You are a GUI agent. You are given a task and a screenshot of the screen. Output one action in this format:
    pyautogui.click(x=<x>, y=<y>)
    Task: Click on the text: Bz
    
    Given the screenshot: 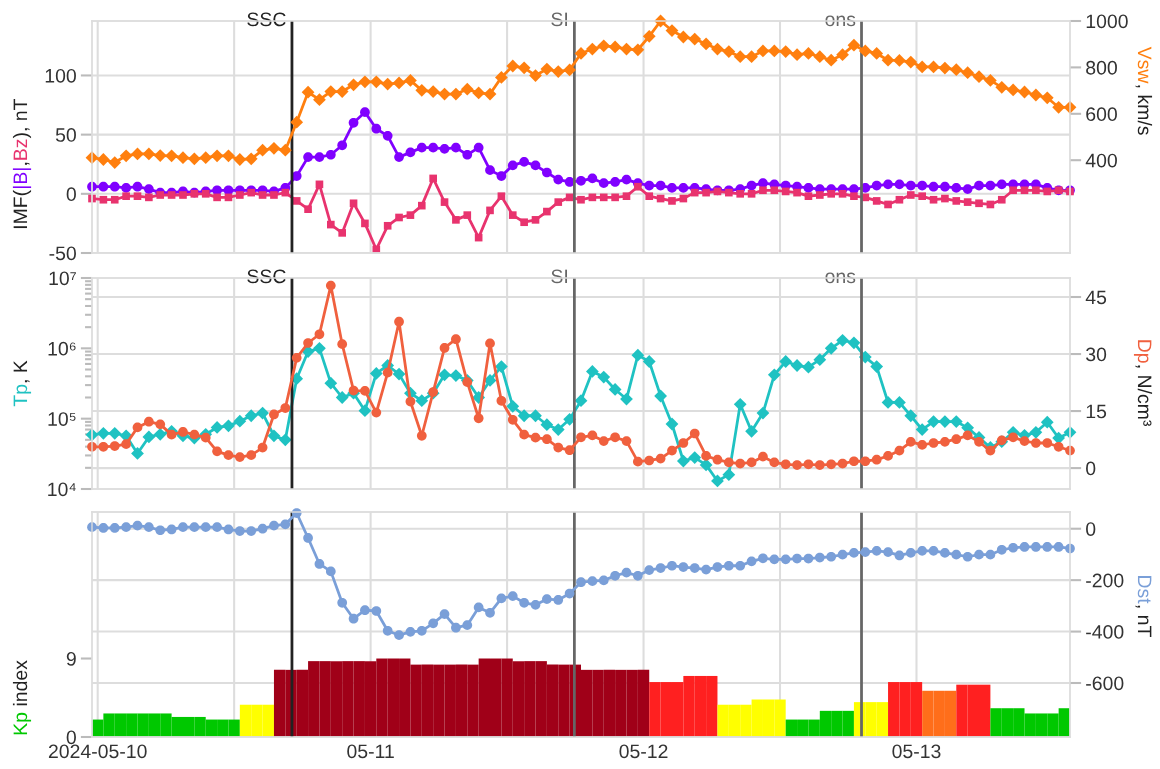 What is the action you would take?
    pyautogui.click(x=20, y=149)
    